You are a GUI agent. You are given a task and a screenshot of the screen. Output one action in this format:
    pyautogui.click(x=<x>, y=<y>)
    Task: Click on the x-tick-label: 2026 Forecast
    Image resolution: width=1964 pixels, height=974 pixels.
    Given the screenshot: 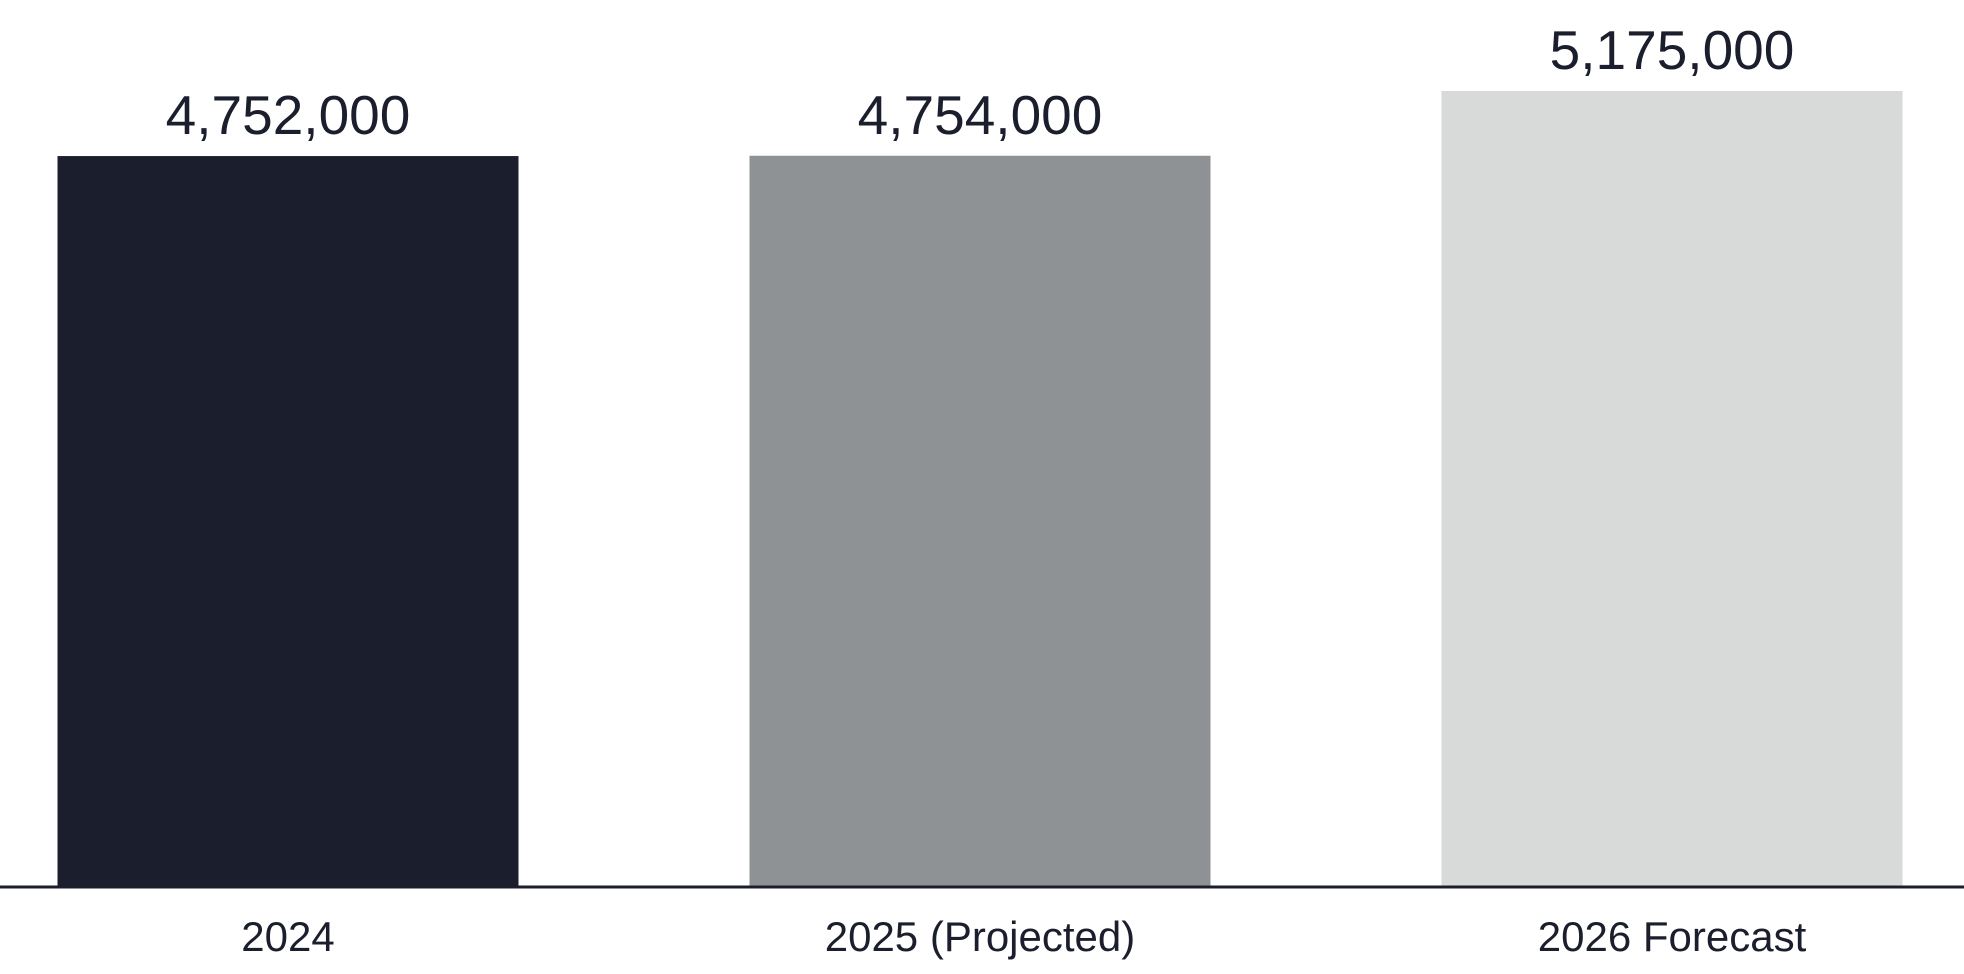 What is the action you would take?
    pyautogui.click(x=1672, y=936)
    